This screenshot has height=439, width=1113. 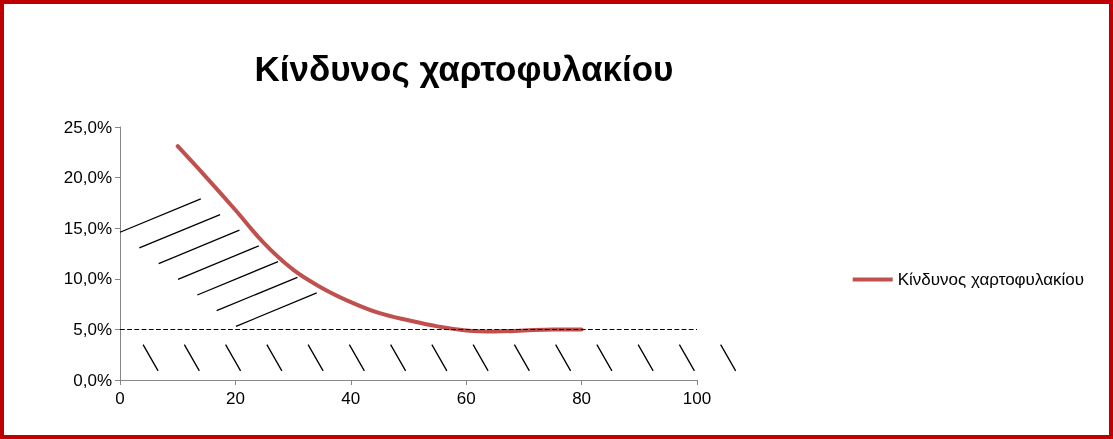 I want to click on y-tick-label: 15,0%, so click(x=87, y=228).